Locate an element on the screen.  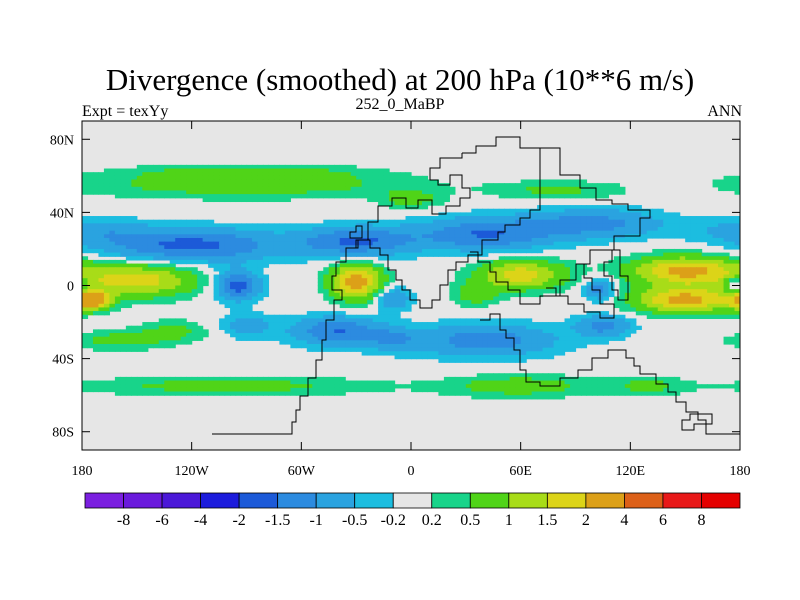
period-label: 252_0_MaBP is located at coordinates (400, 104).